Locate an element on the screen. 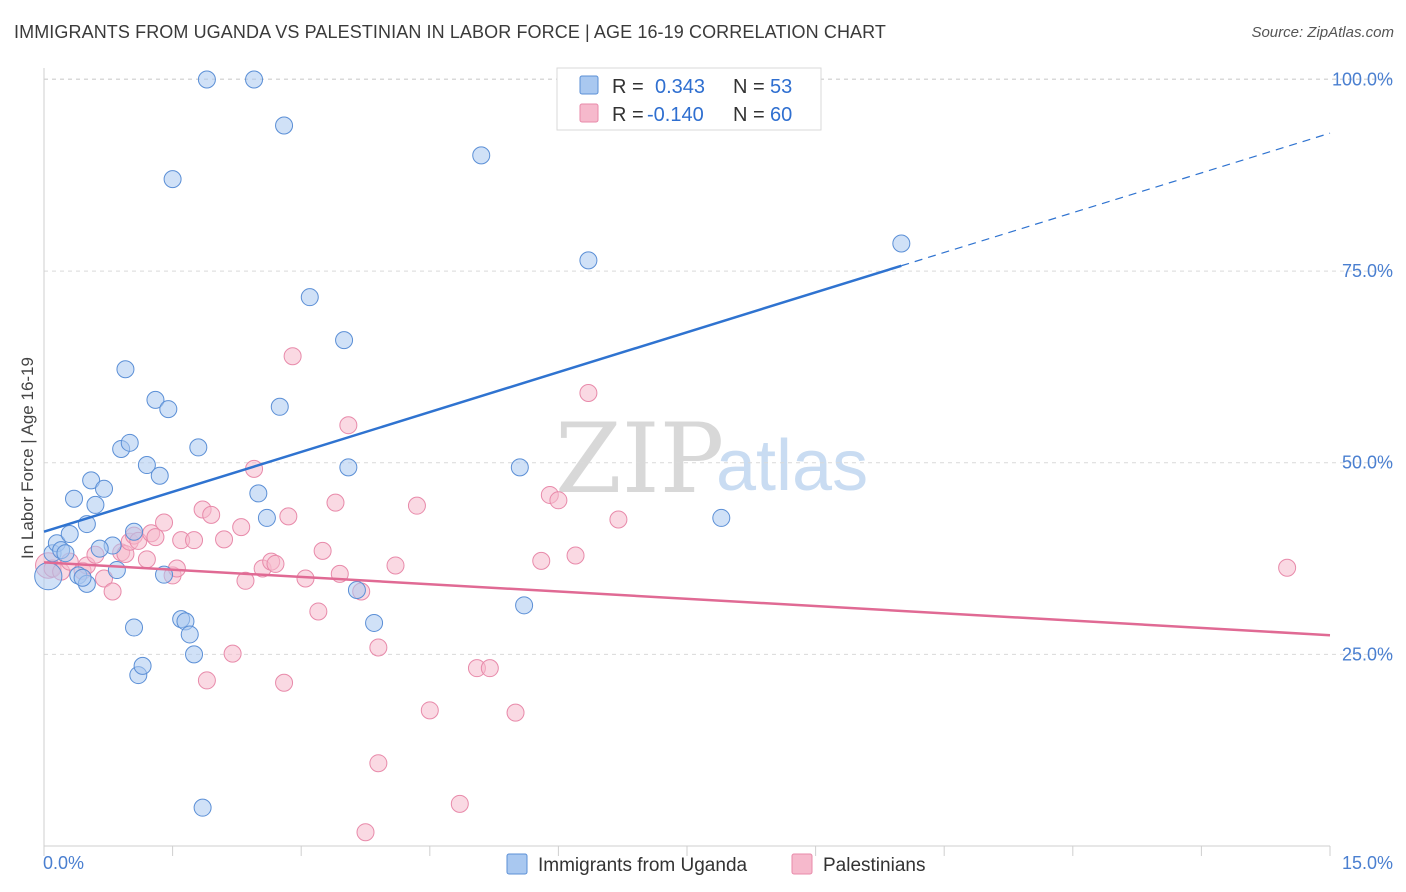  watermark: ZIP atlas is located at coordinates (711, 459).